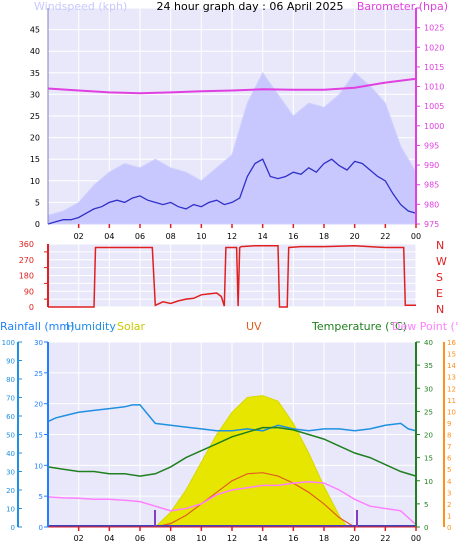 This screenshot has width=458, height=544. What do you see at coordinates (434, 28) in the screenshot?
I see `baro-y-tick-label: 1025` at bounding box center [434, 28].